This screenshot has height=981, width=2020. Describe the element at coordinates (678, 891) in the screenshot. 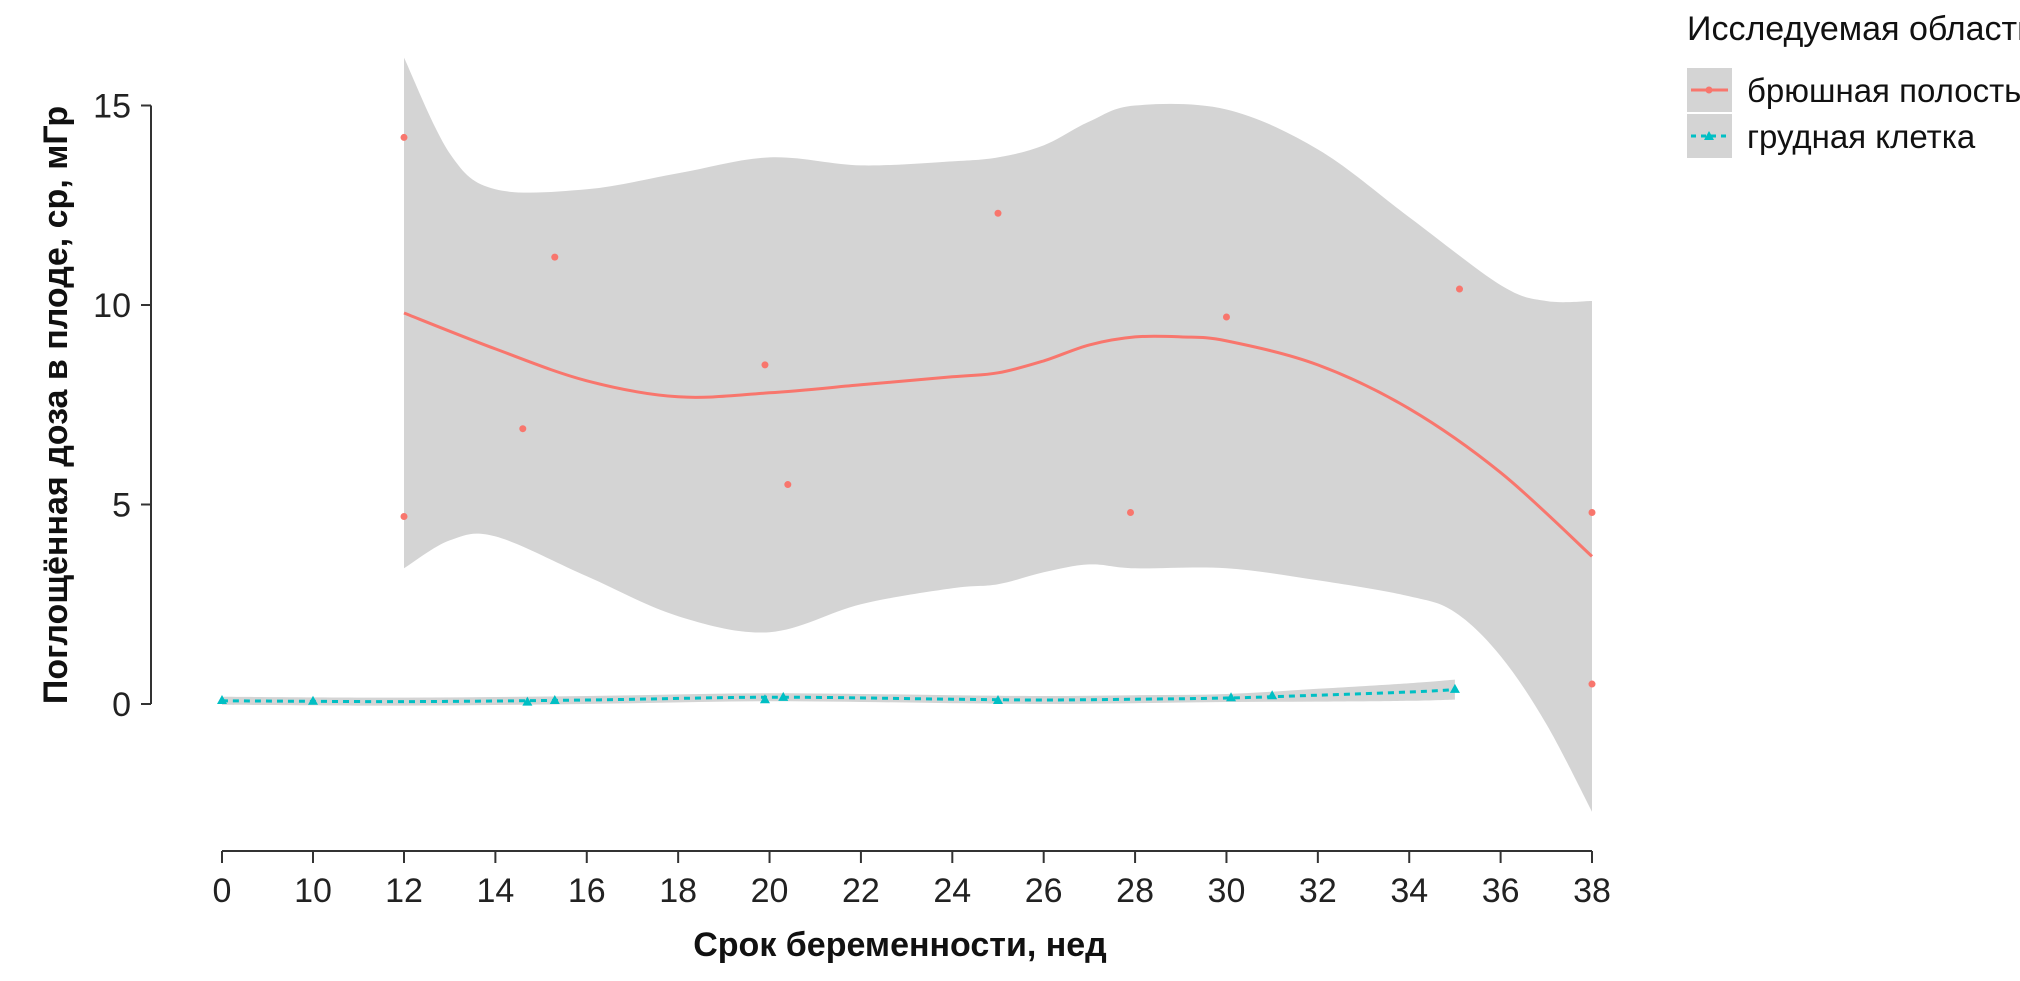

I see `x-tick-label-5: 18` at that location.